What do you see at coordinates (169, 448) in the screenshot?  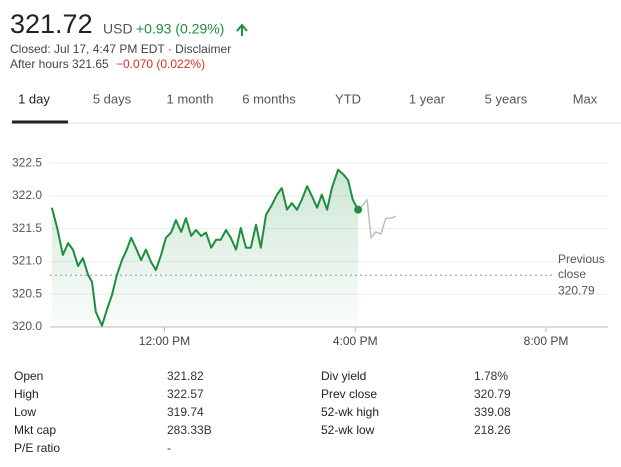 I see `stat-value: -` at bounding box center [169, 448].